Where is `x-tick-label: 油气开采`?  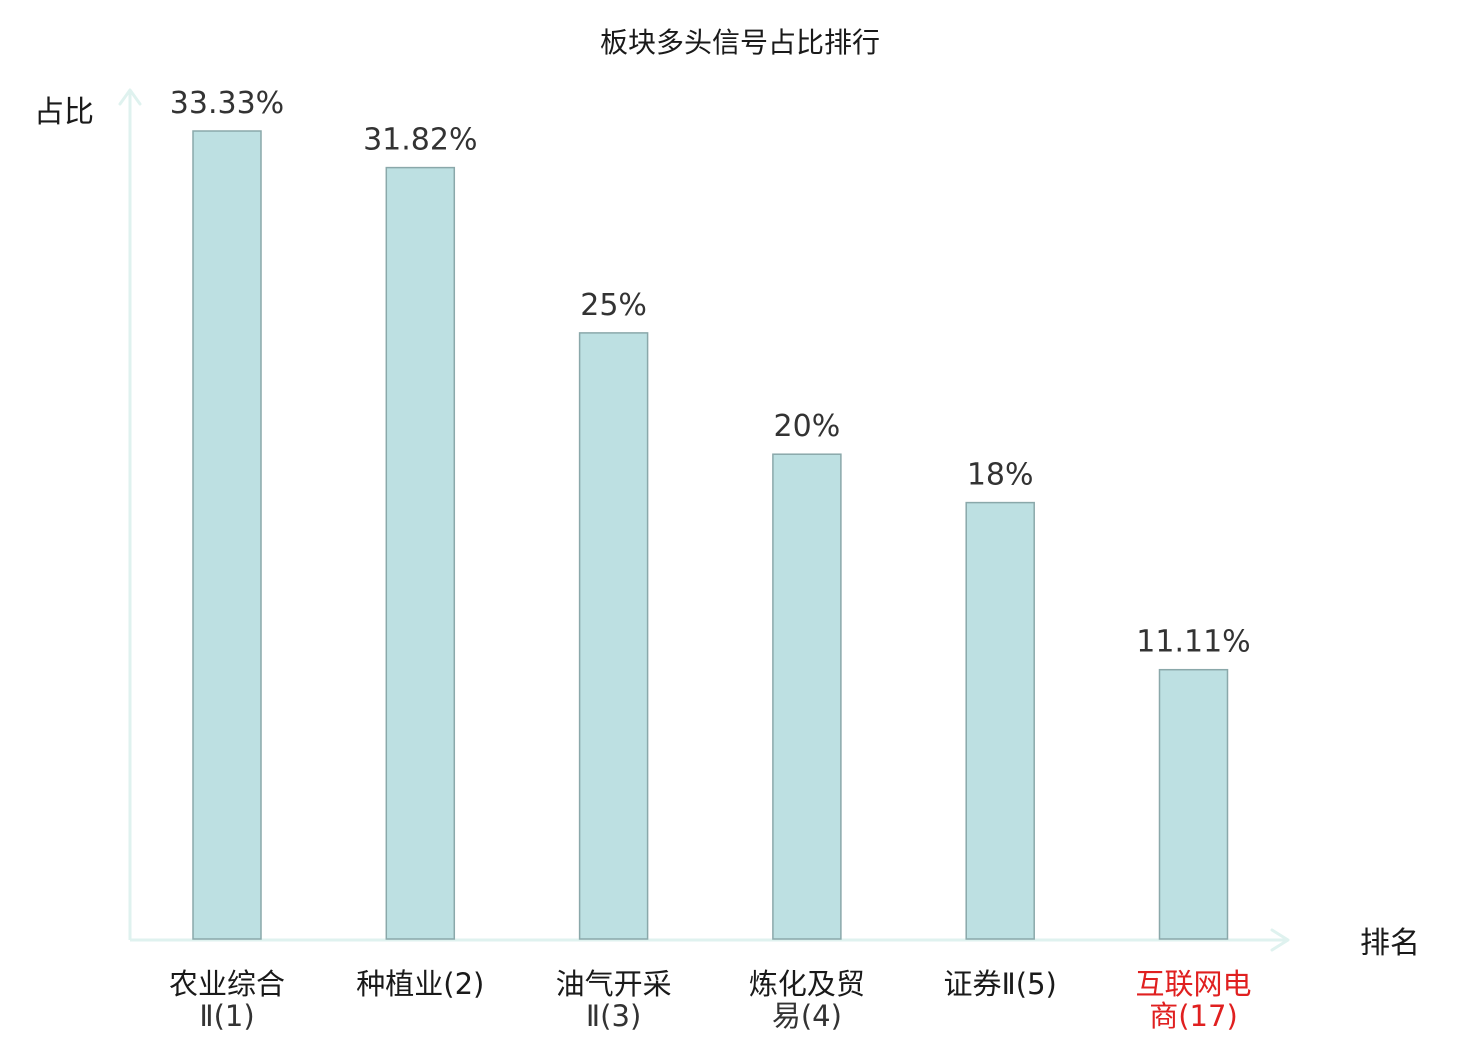 x-tick-label: 油气开采 is located at coordinates (614, 984).